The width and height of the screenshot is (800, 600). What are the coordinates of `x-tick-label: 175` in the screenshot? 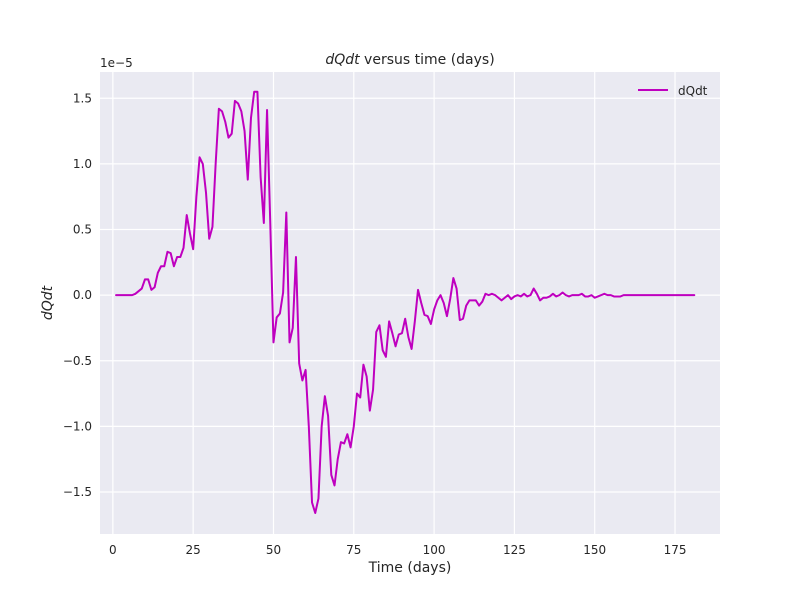 It's located at (675, 550).